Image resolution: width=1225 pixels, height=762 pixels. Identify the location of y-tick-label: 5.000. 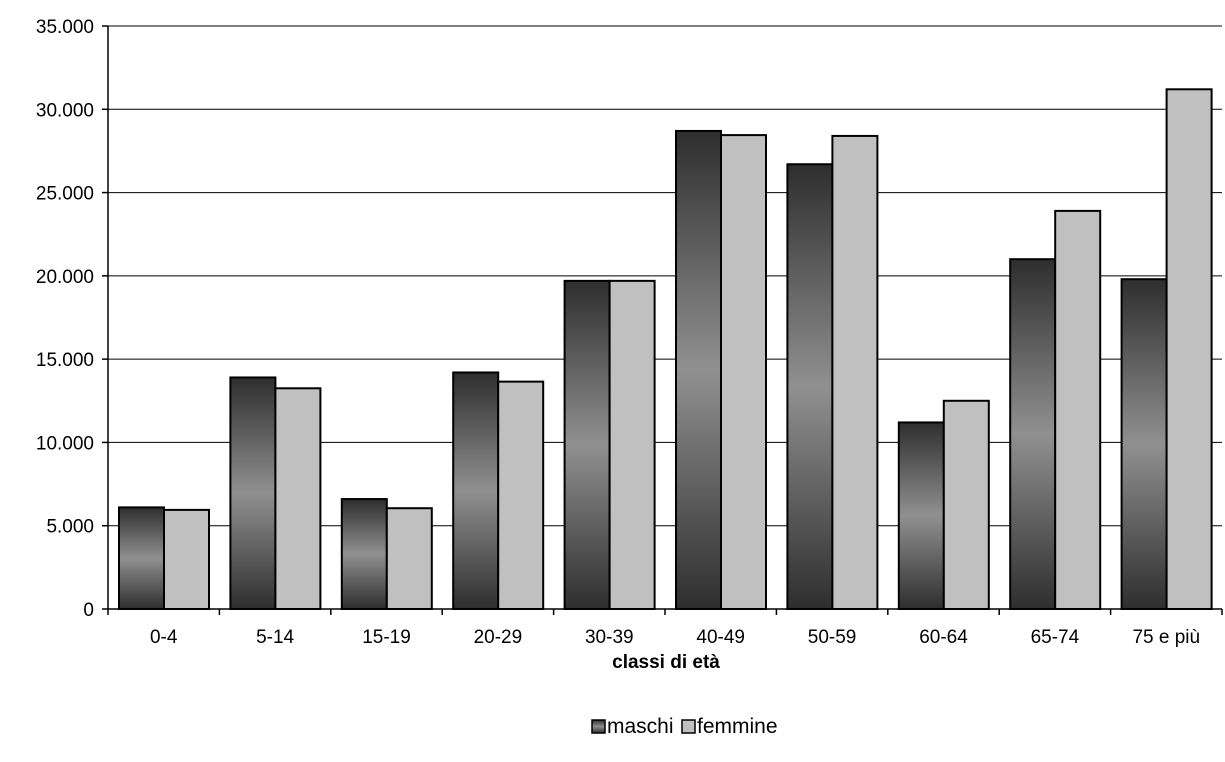
(70, 527).